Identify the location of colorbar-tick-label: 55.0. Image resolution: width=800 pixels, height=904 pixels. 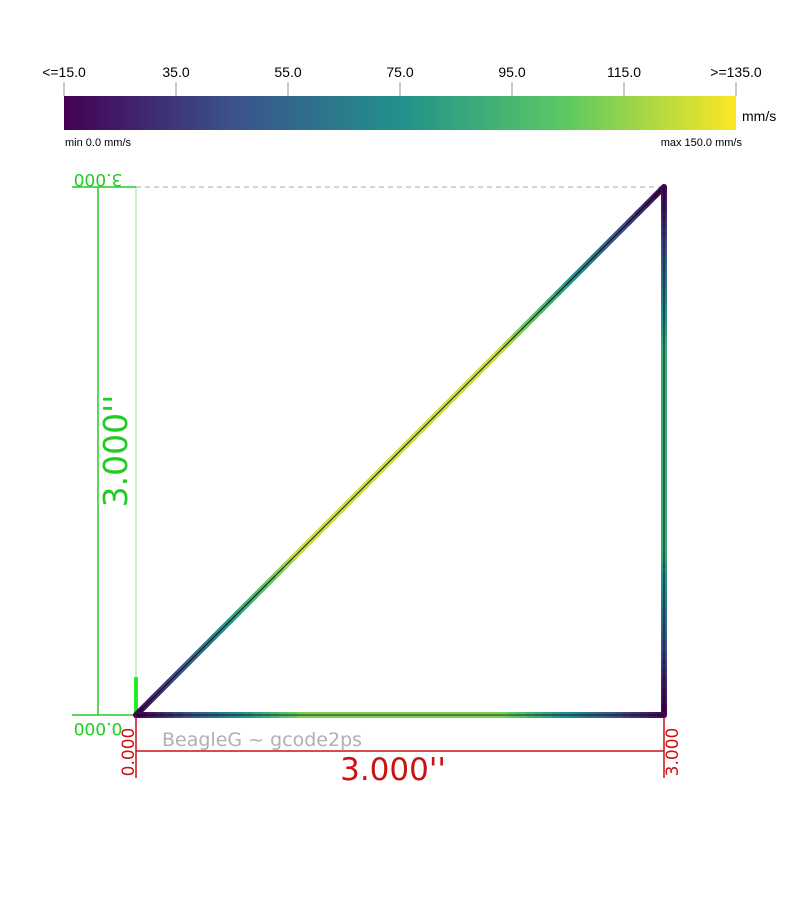
(287, 72).